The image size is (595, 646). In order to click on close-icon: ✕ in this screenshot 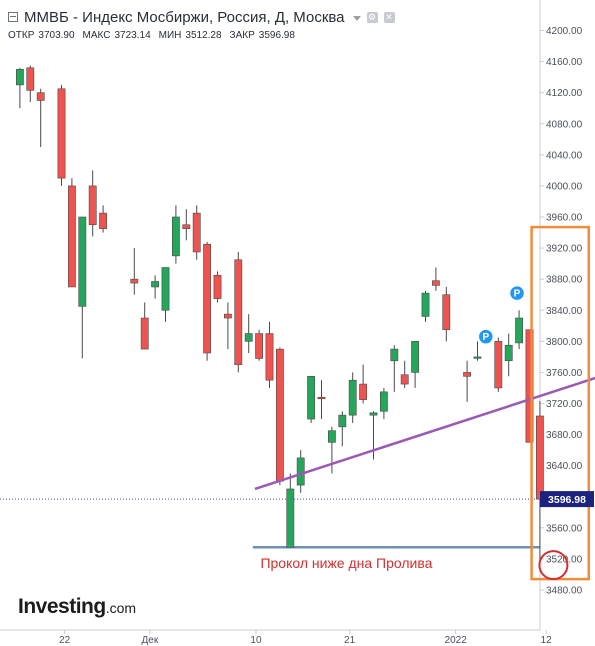, I will do `click(389, 17)`.